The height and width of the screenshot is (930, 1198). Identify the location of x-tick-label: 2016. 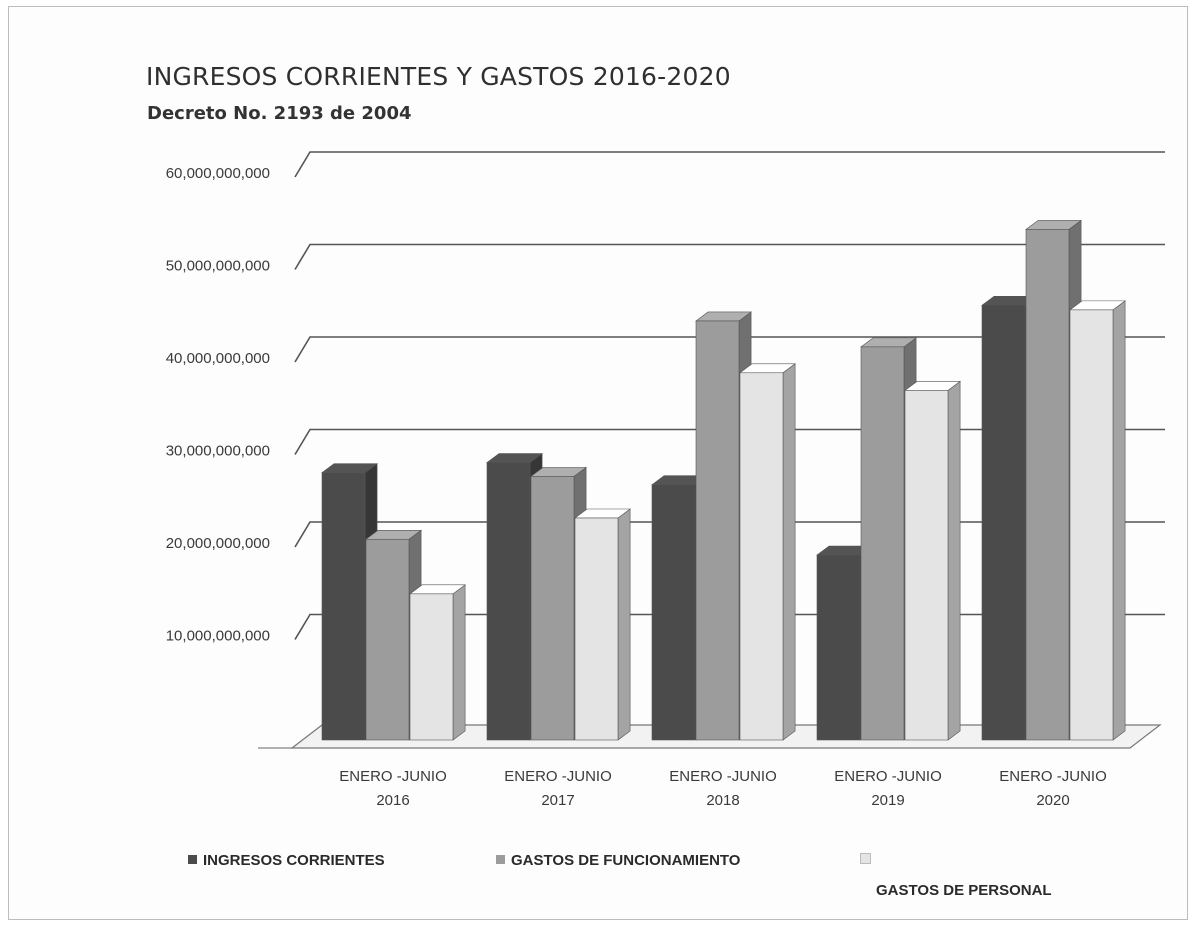
(392, 800).